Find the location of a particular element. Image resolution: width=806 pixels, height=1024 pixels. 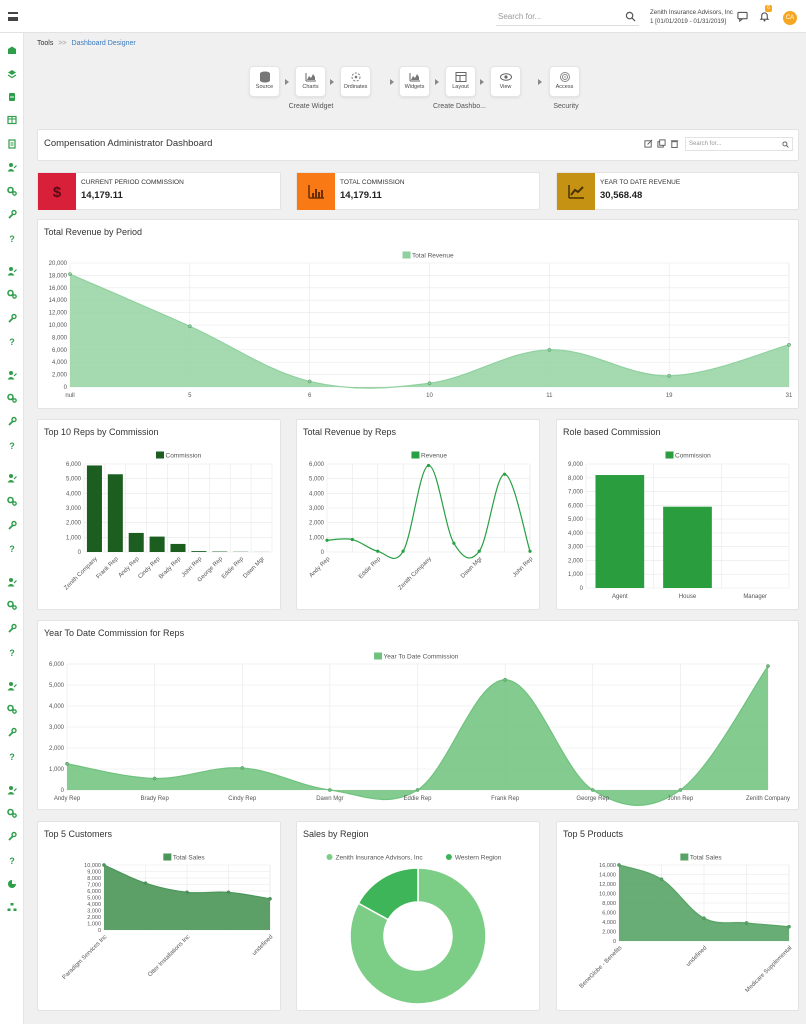

card-title: Total Revenue by Period is located at coordinates (93, 232).